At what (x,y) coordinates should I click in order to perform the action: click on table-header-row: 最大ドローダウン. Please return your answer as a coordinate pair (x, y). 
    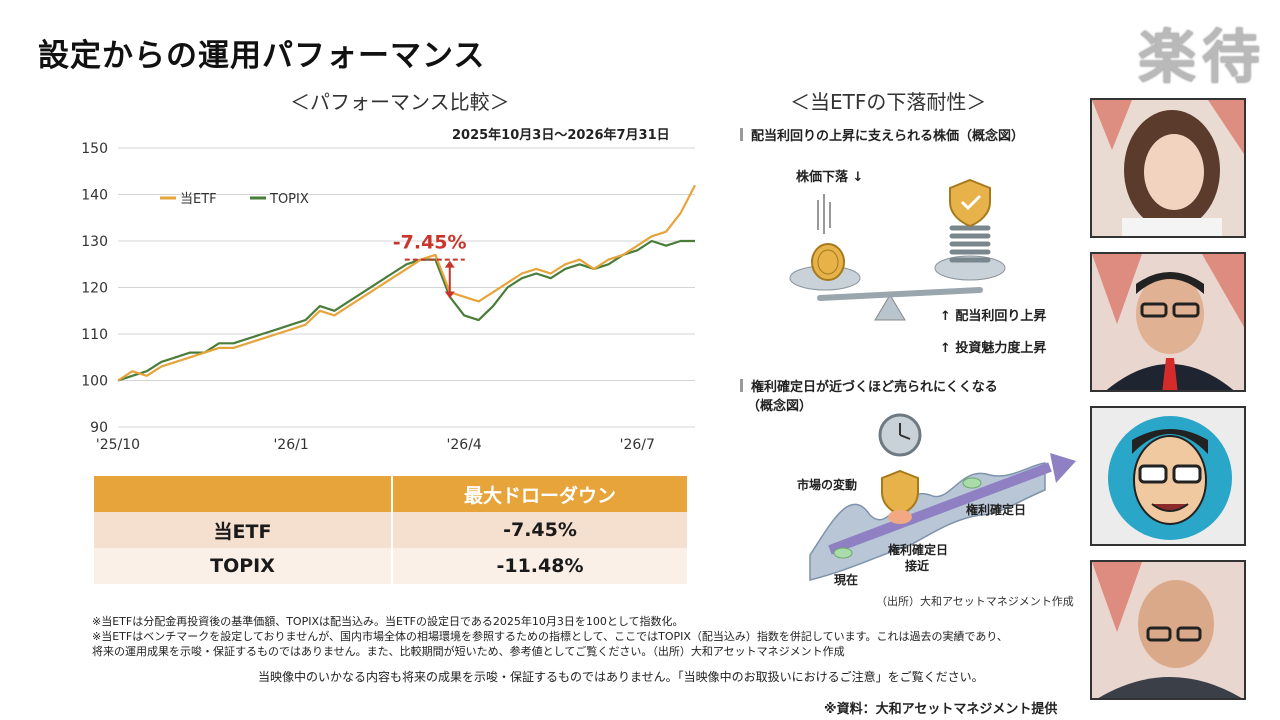
    Looking at the image, I should click on (390, 494).